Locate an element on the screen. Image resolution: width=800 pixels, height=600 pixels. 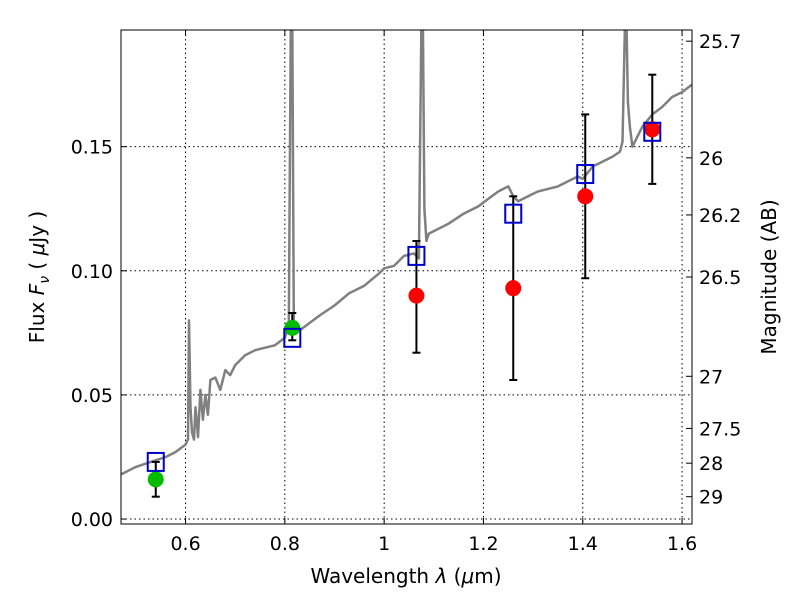
y2-tick-label: 27.5 is located at coordinates (720, 429).